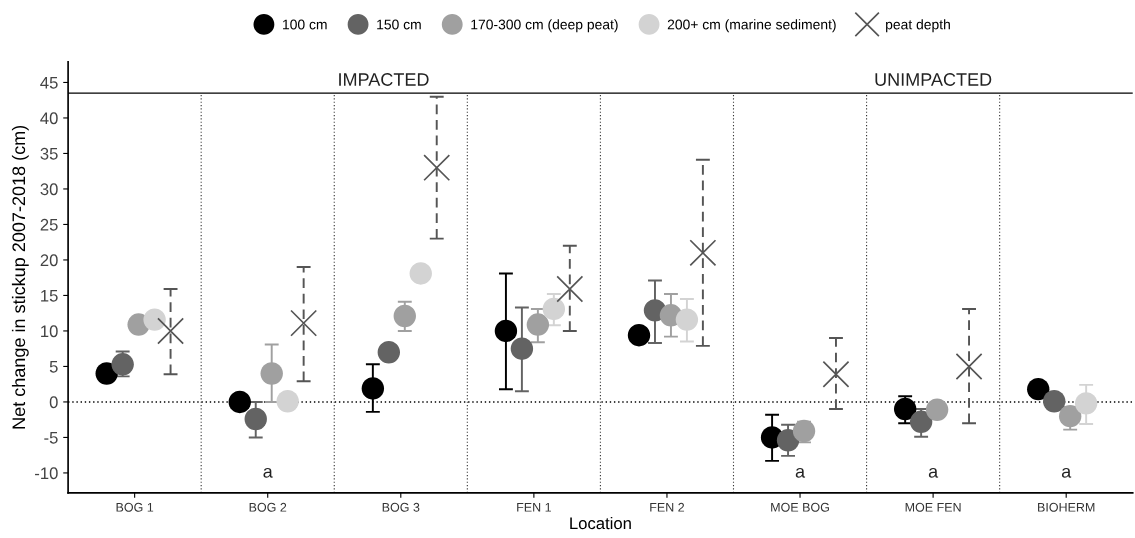  Describe the element at coordinates (384, 79) in the screenshot. I see `annotation: IMPACTED` at that location.